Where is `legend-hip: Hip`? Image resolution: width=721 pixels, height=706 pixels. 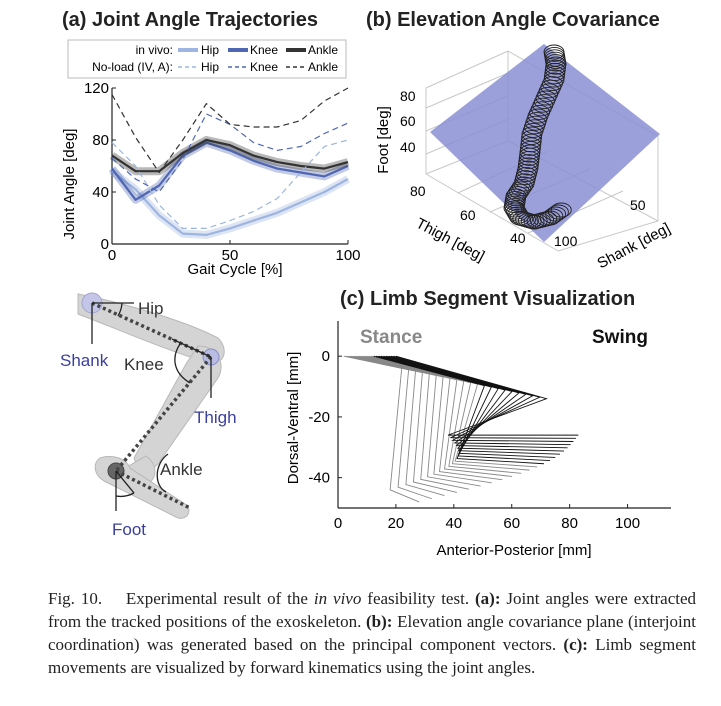 legend-hip: Hip is located at coordinates (210, 50).